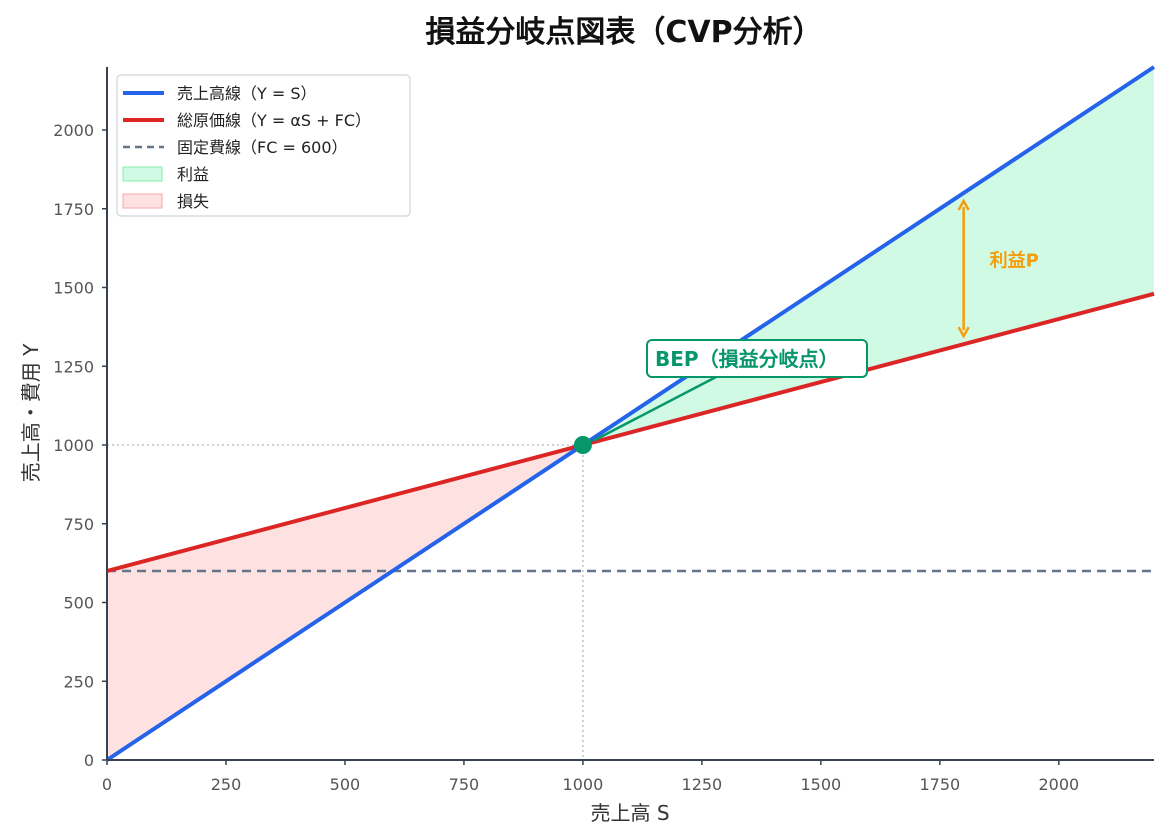 This screenshot has width=1168, height=839. What do you see at coordinates (142, 174) in the screenshot?
I see `legend-profit-swatch` at bounding box center [142, 174].